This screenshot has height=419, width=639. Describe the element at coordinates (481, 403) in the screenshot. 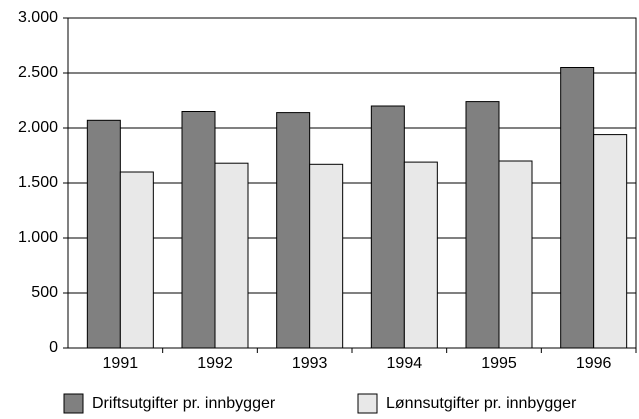

I see `legend-label: Lønnsutgifter pr. innbygger` at that location.